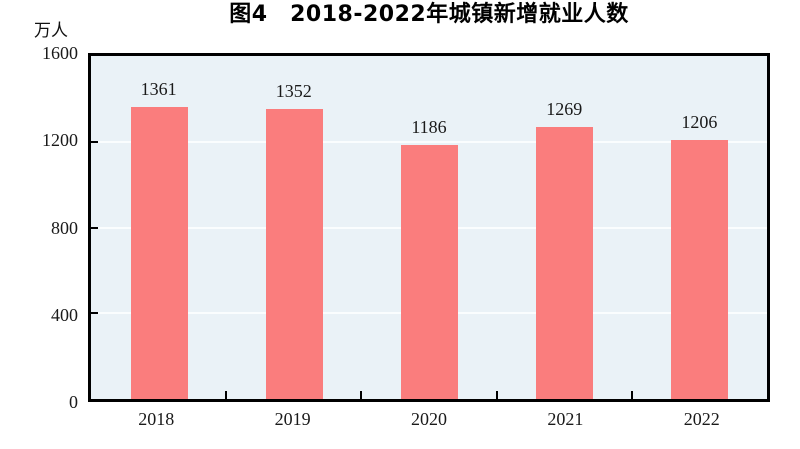 The image size is (800, 449). What do you see at coordinates (39, 227) in the screenshot?
I see `y-axis-tick-labels: 0 400 800 1200 1600` at bounding box center [39, 227].